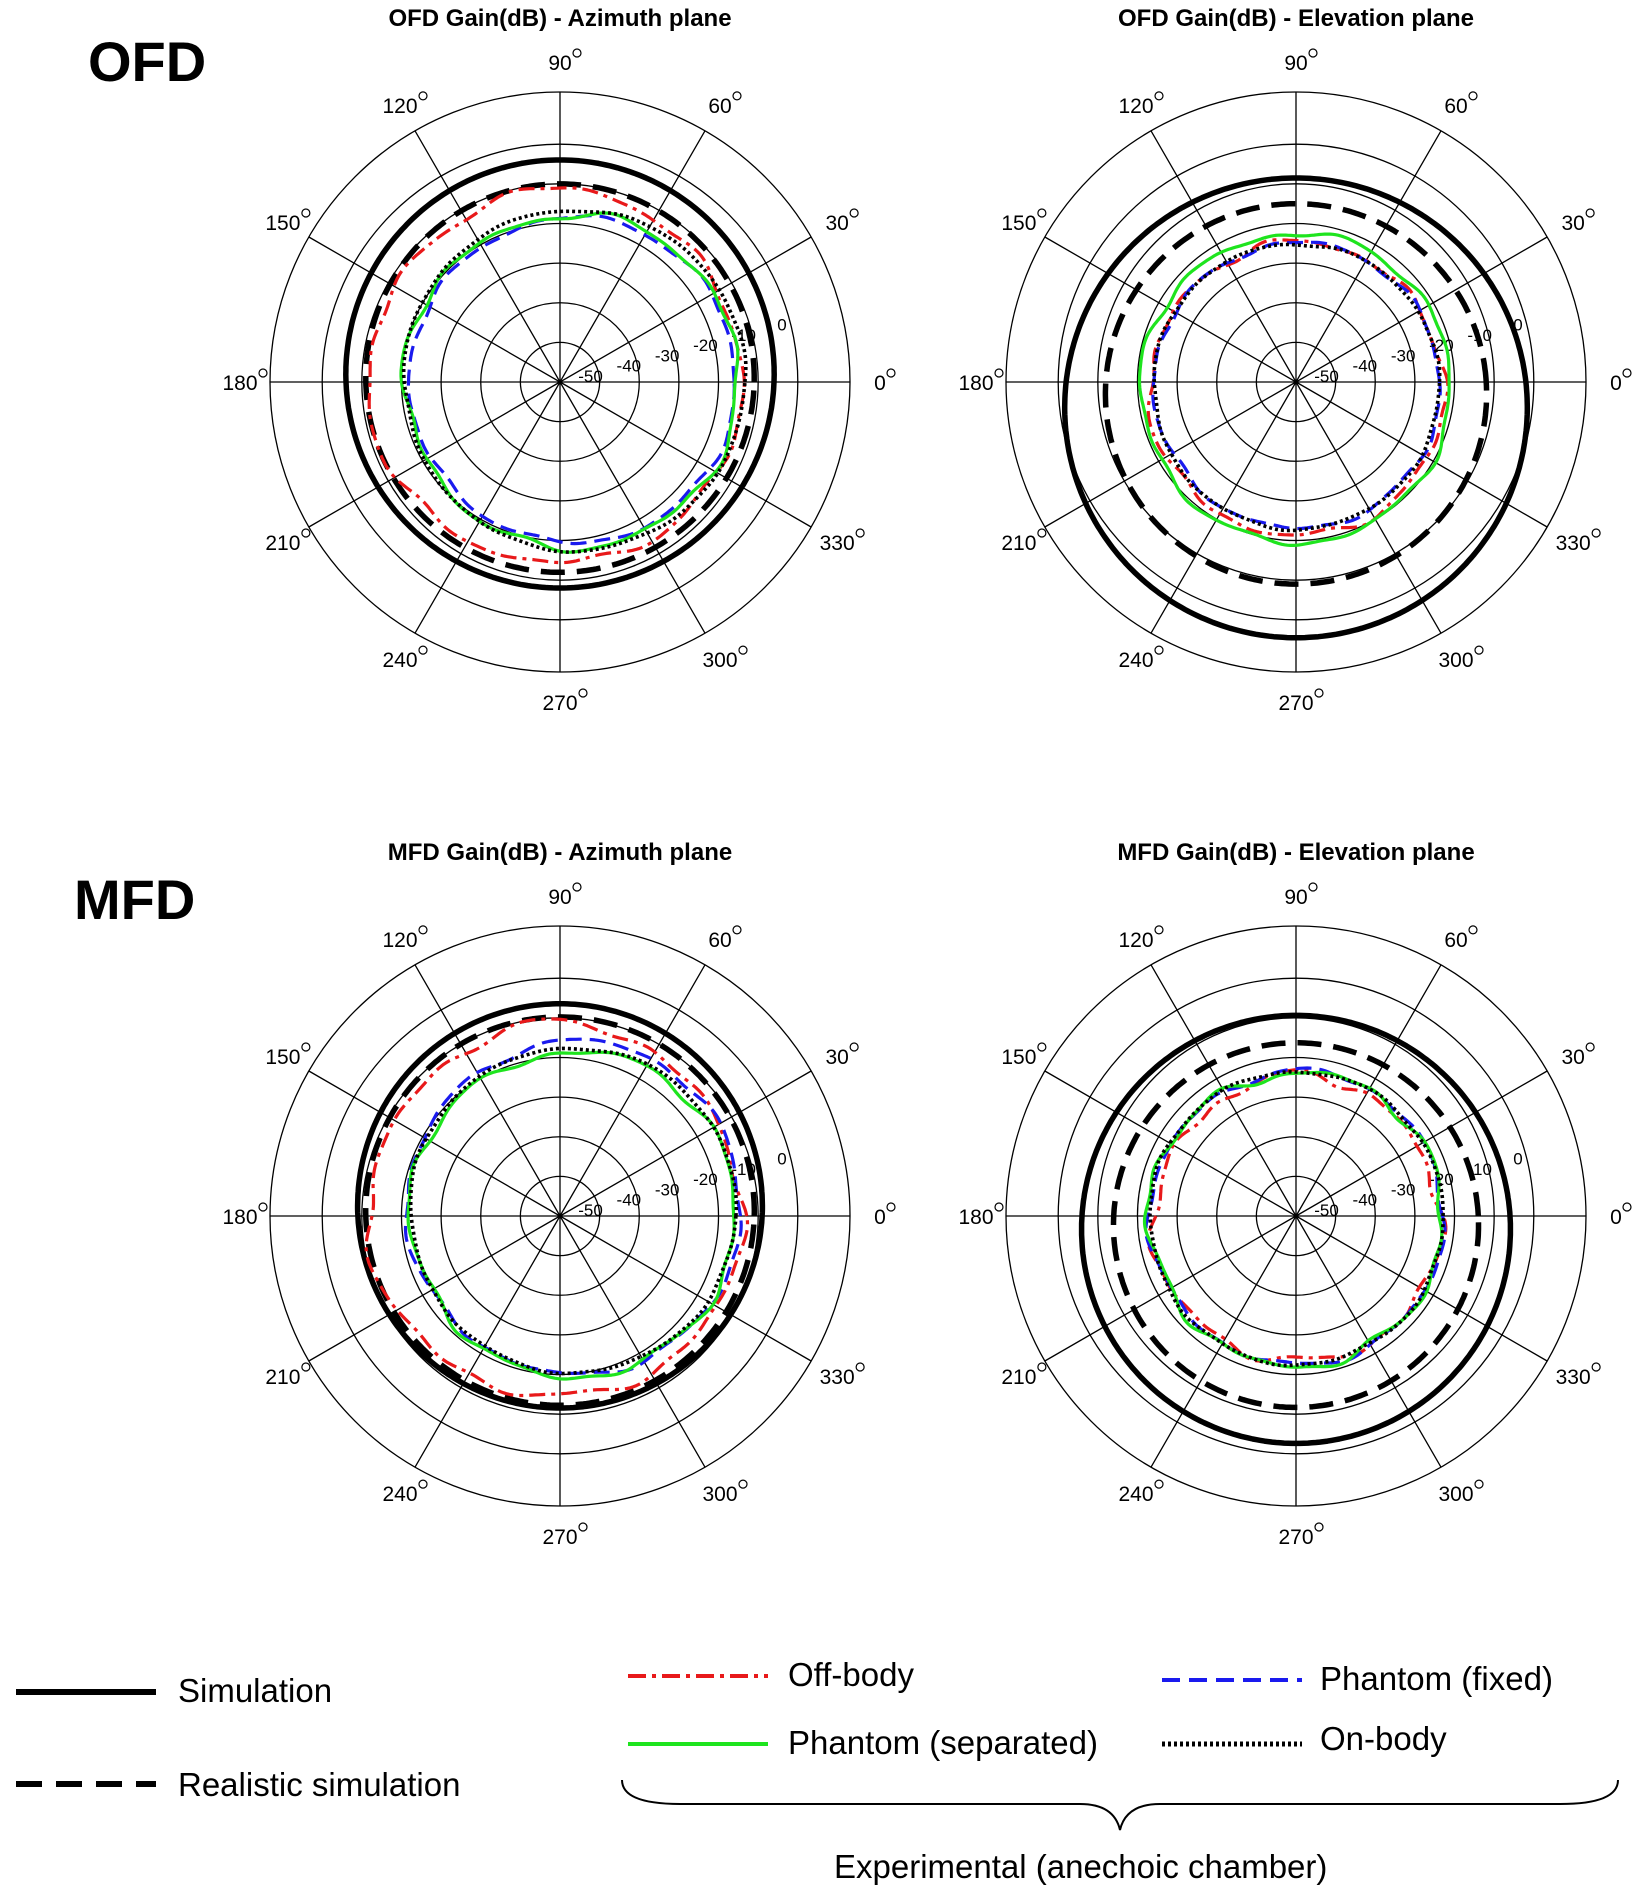 The width and height of the screenshot is (1640, 1896). I want to click on angle-tick-label: 240, so click(1135, 660).